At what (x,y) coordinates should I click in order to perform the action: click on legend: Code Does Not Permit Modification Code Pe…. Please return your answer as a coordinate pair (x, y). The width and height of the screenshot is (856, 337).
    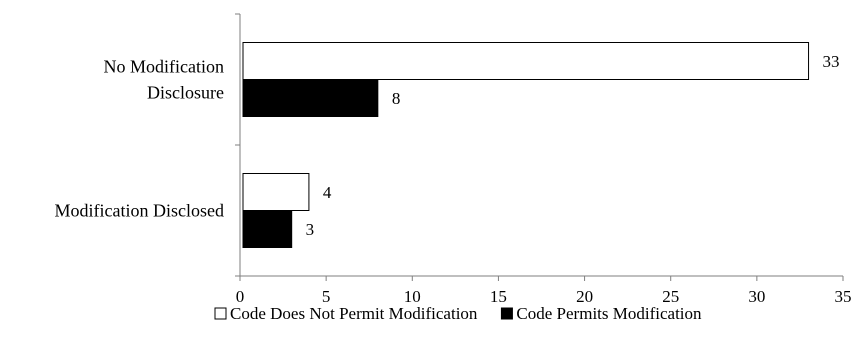
    Looking at the image, I should click on (458, 313).